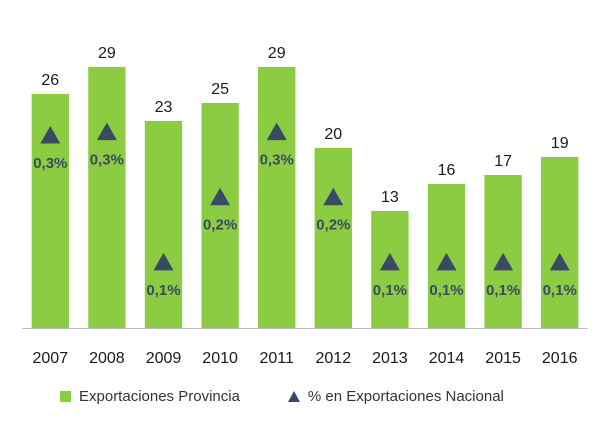 This screenshot has height=435, width=612. Describe the element at coordinates (447, 170) in the screenshot. I see `bar-value-label: 16` at that location.